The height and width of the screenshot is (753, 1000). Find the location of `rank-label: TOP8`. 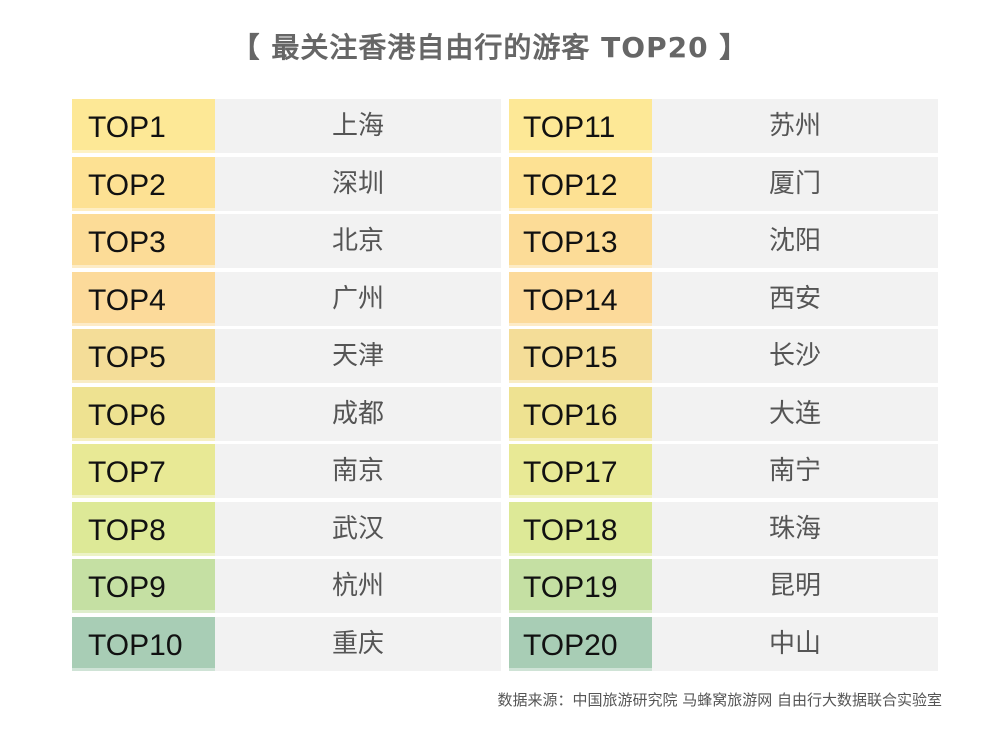

rank-label: TOP8 is located at coordinates (143, 528).